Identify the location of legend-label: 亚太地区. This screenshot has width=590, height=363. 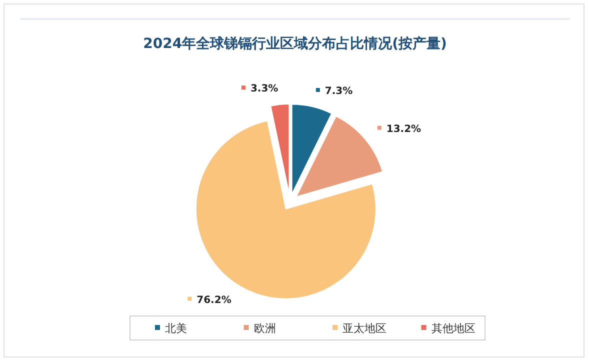
(364, 328).